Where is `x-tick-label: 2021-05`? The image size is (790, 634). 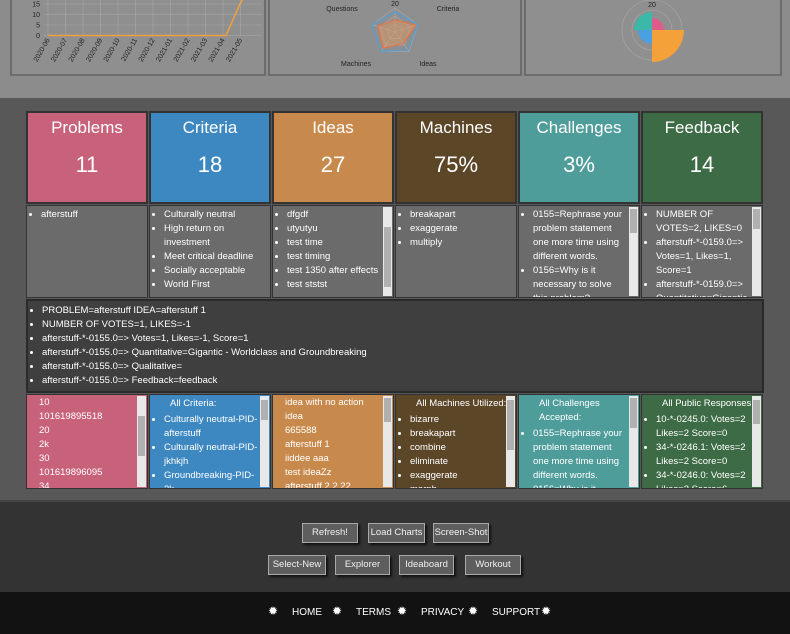 x-tick-label: 2021-05 is located at coordinates (234, 50).